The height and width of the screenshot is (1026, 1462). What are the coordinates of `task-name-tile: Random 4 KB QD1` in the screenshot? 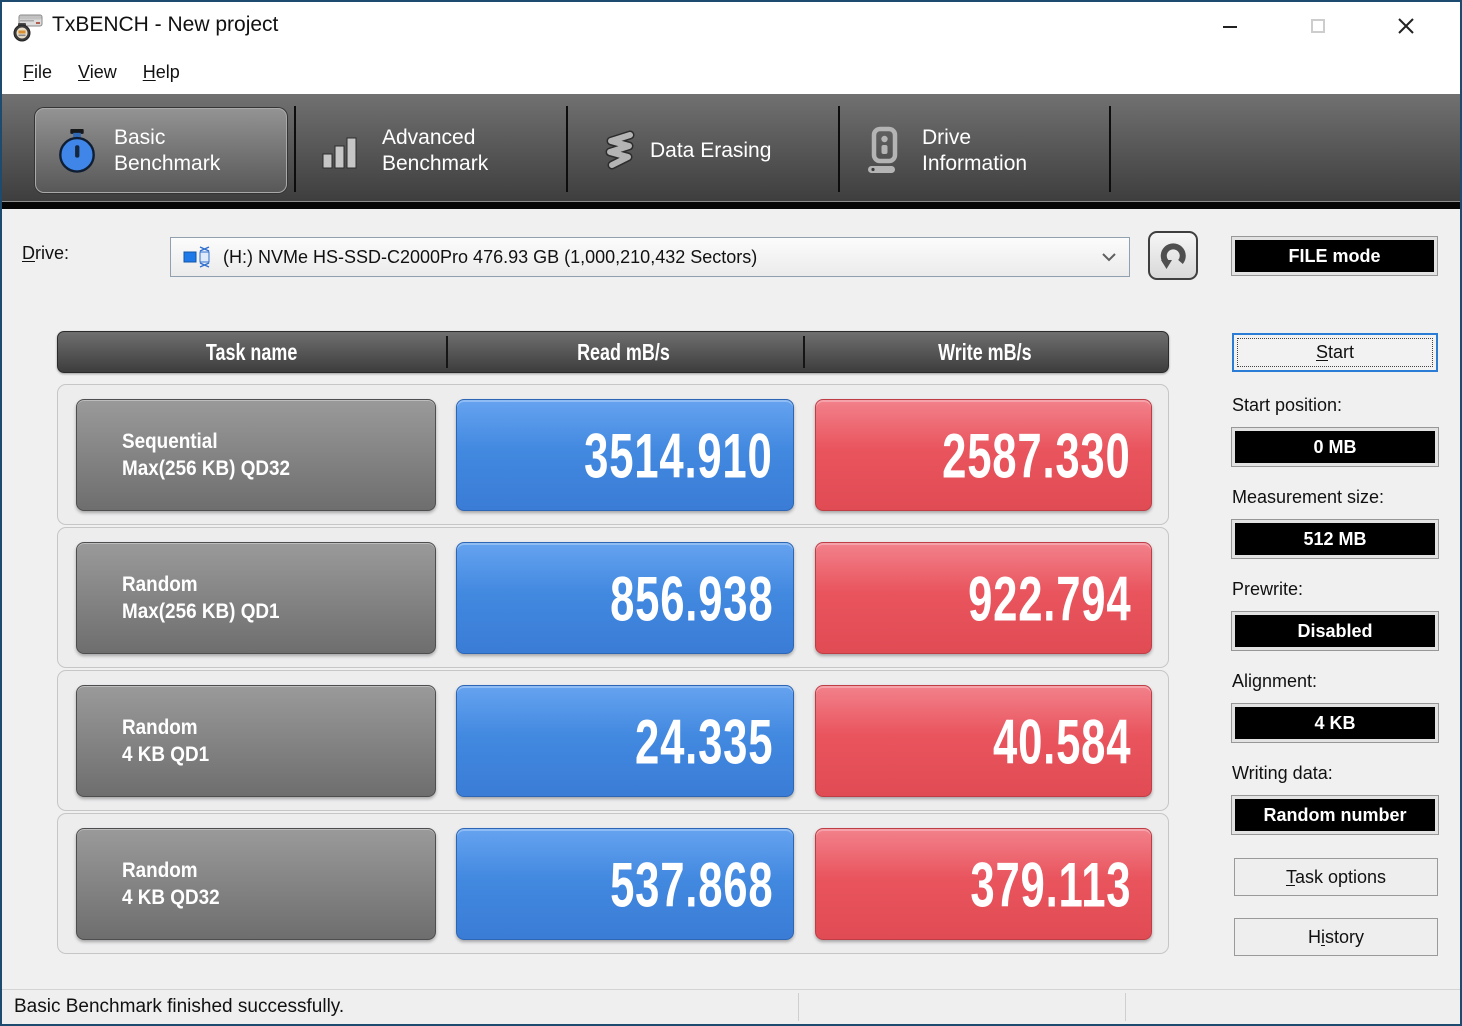 It's located at (256, 741).